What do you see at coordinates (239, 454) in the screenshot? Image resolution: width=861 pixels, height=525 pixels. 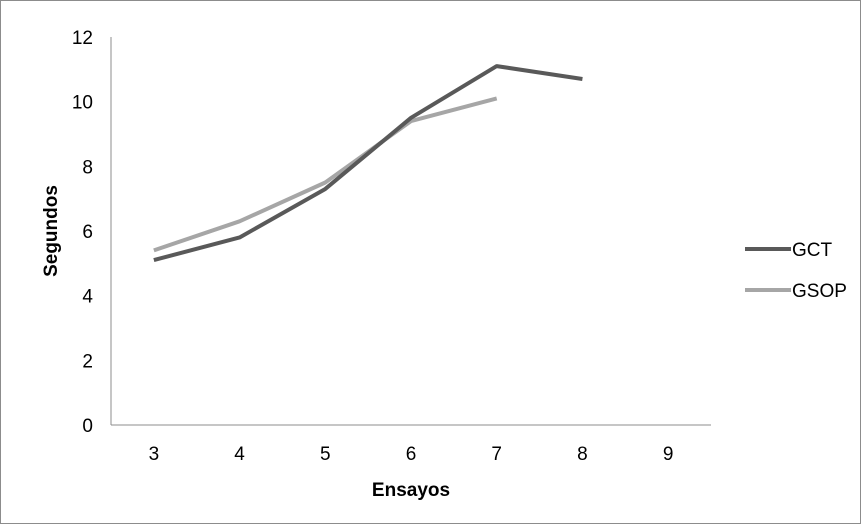 I see `x-tick-label: 4` at bounding box center [239, 454].